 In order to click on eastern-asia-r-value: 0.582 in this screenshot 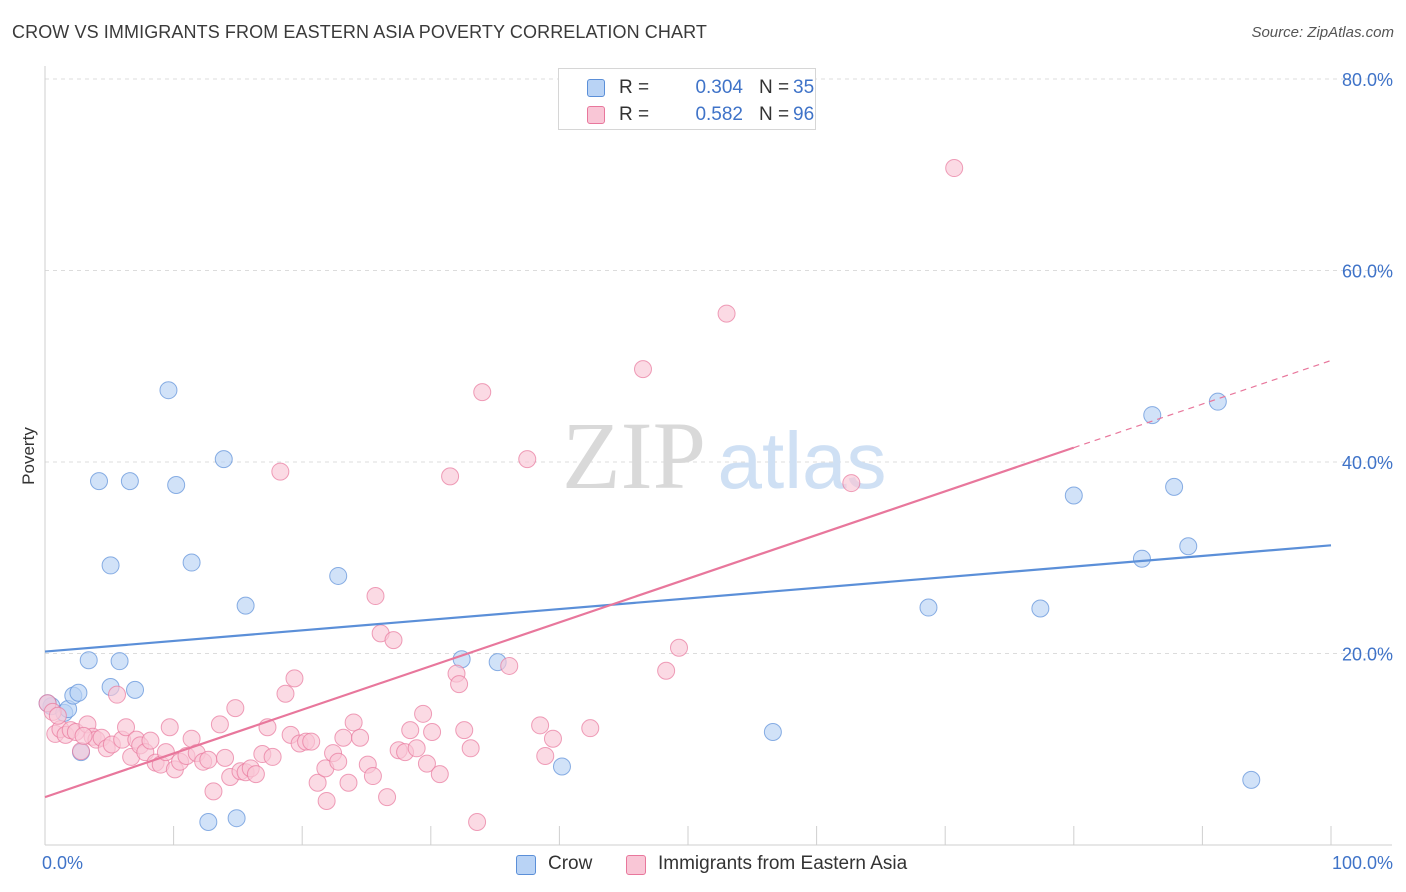, I will do `click(719, 114)`.